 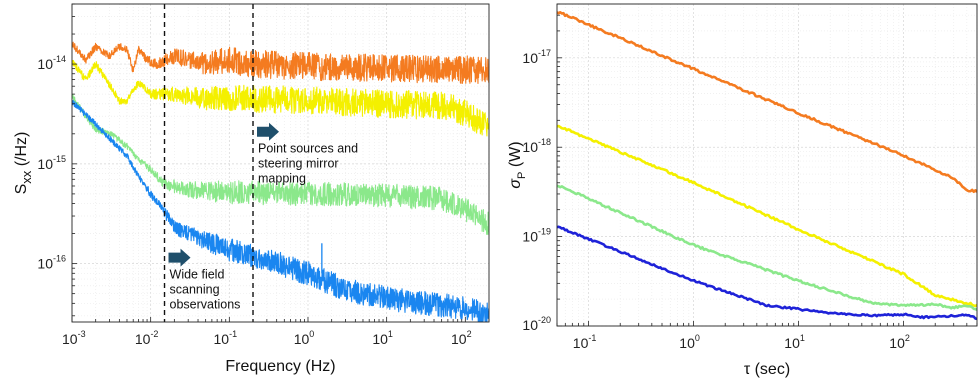 I want to click on annotation-text-0-1: steering mirror, so click(x=298, y=164).